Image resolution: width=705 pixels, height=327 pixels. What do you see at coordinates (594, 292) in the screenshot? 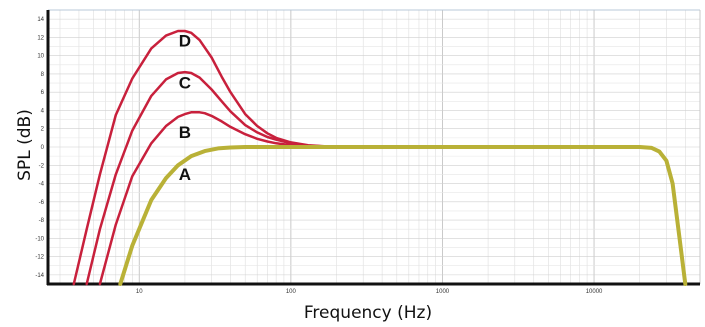
I see `x-tick-label: 10000` at bounding box center [594, 292].